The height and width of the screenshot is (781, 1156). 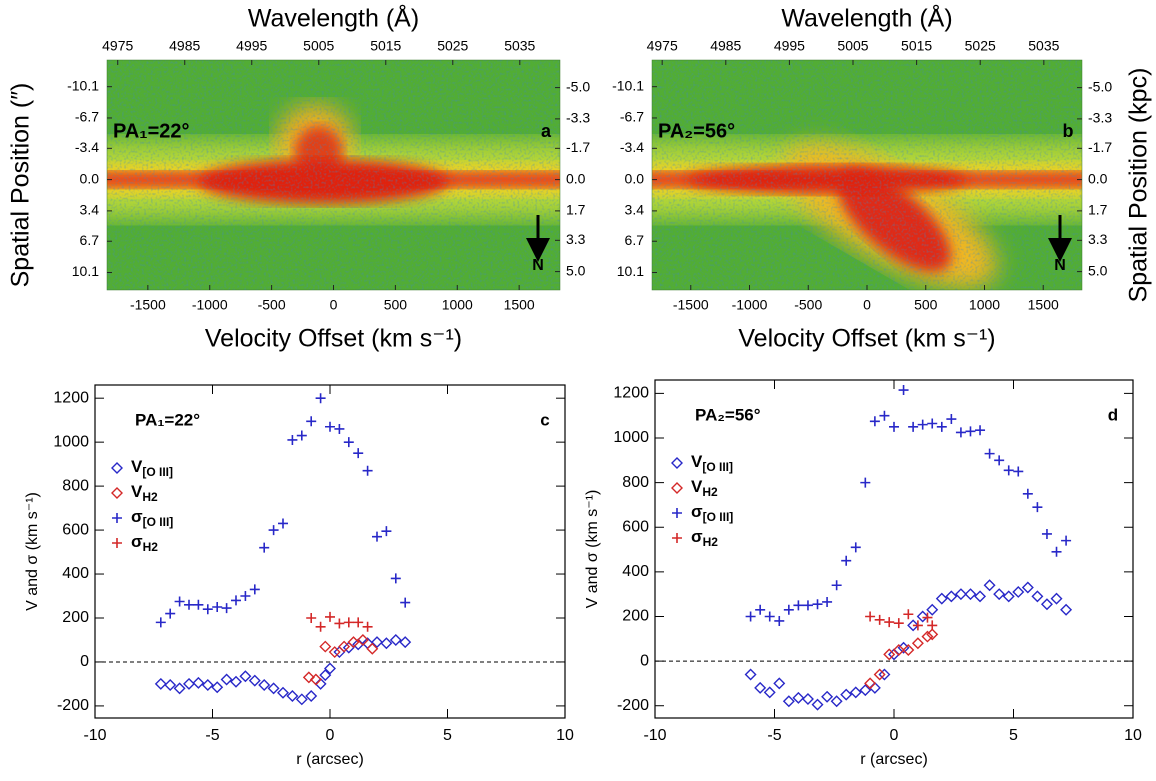 I want to click on y-axis-label: V and σ (km s⁻¹), so click(x=32, y=551).